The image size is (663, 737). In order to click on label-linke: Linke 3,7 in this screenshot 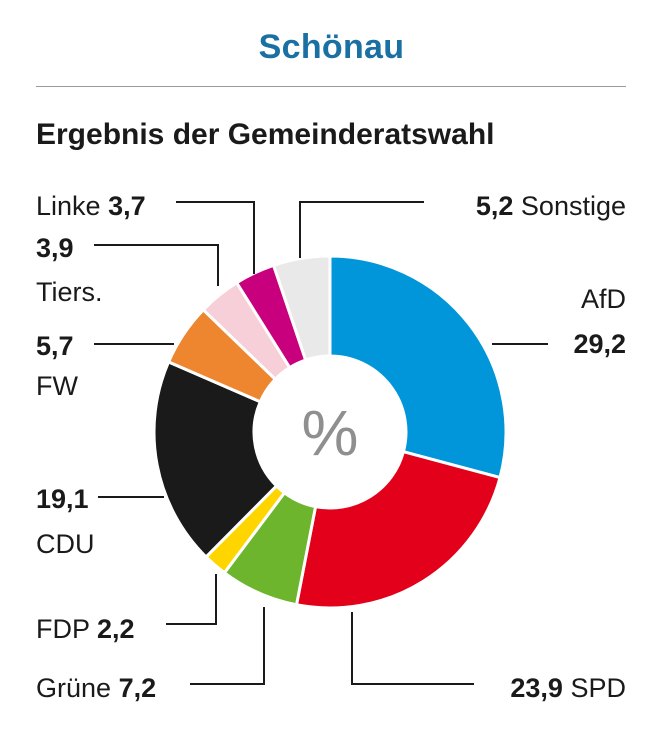, I will do `click(91, 206)`.